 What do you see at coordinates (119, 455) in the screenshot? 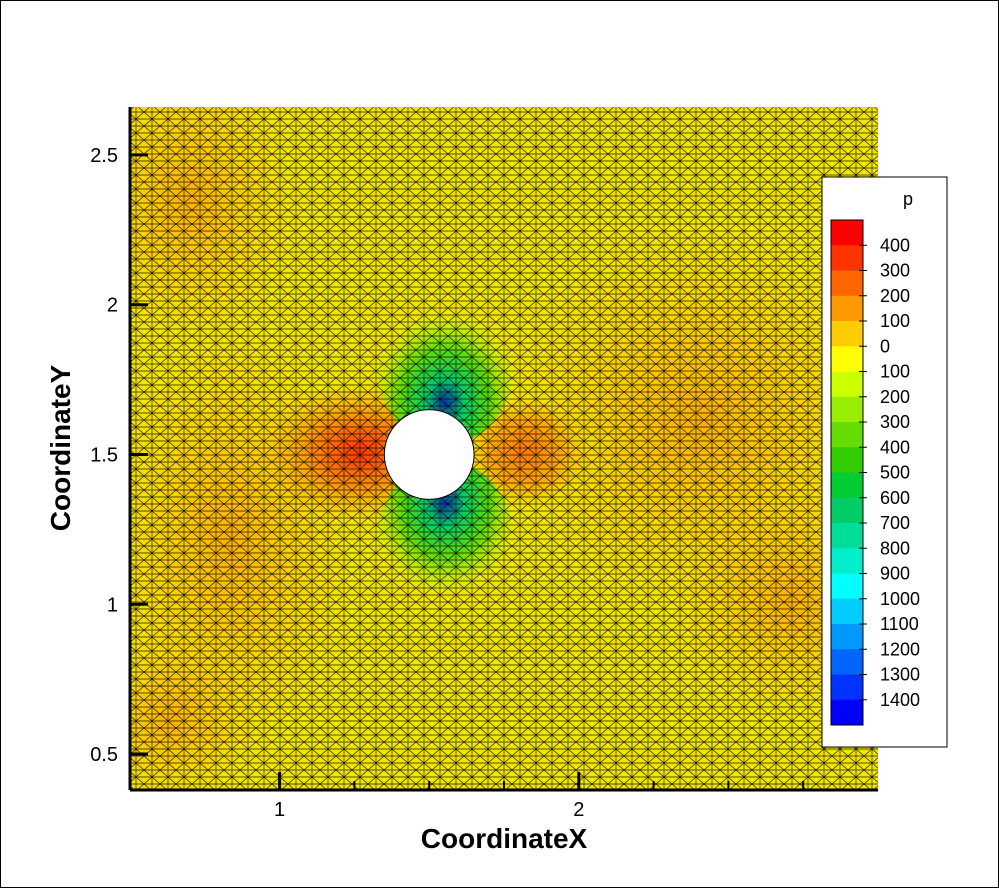
I see `y-ticks: 0.5 1 1.5 2 2.5` at bounding box center [119, 455].